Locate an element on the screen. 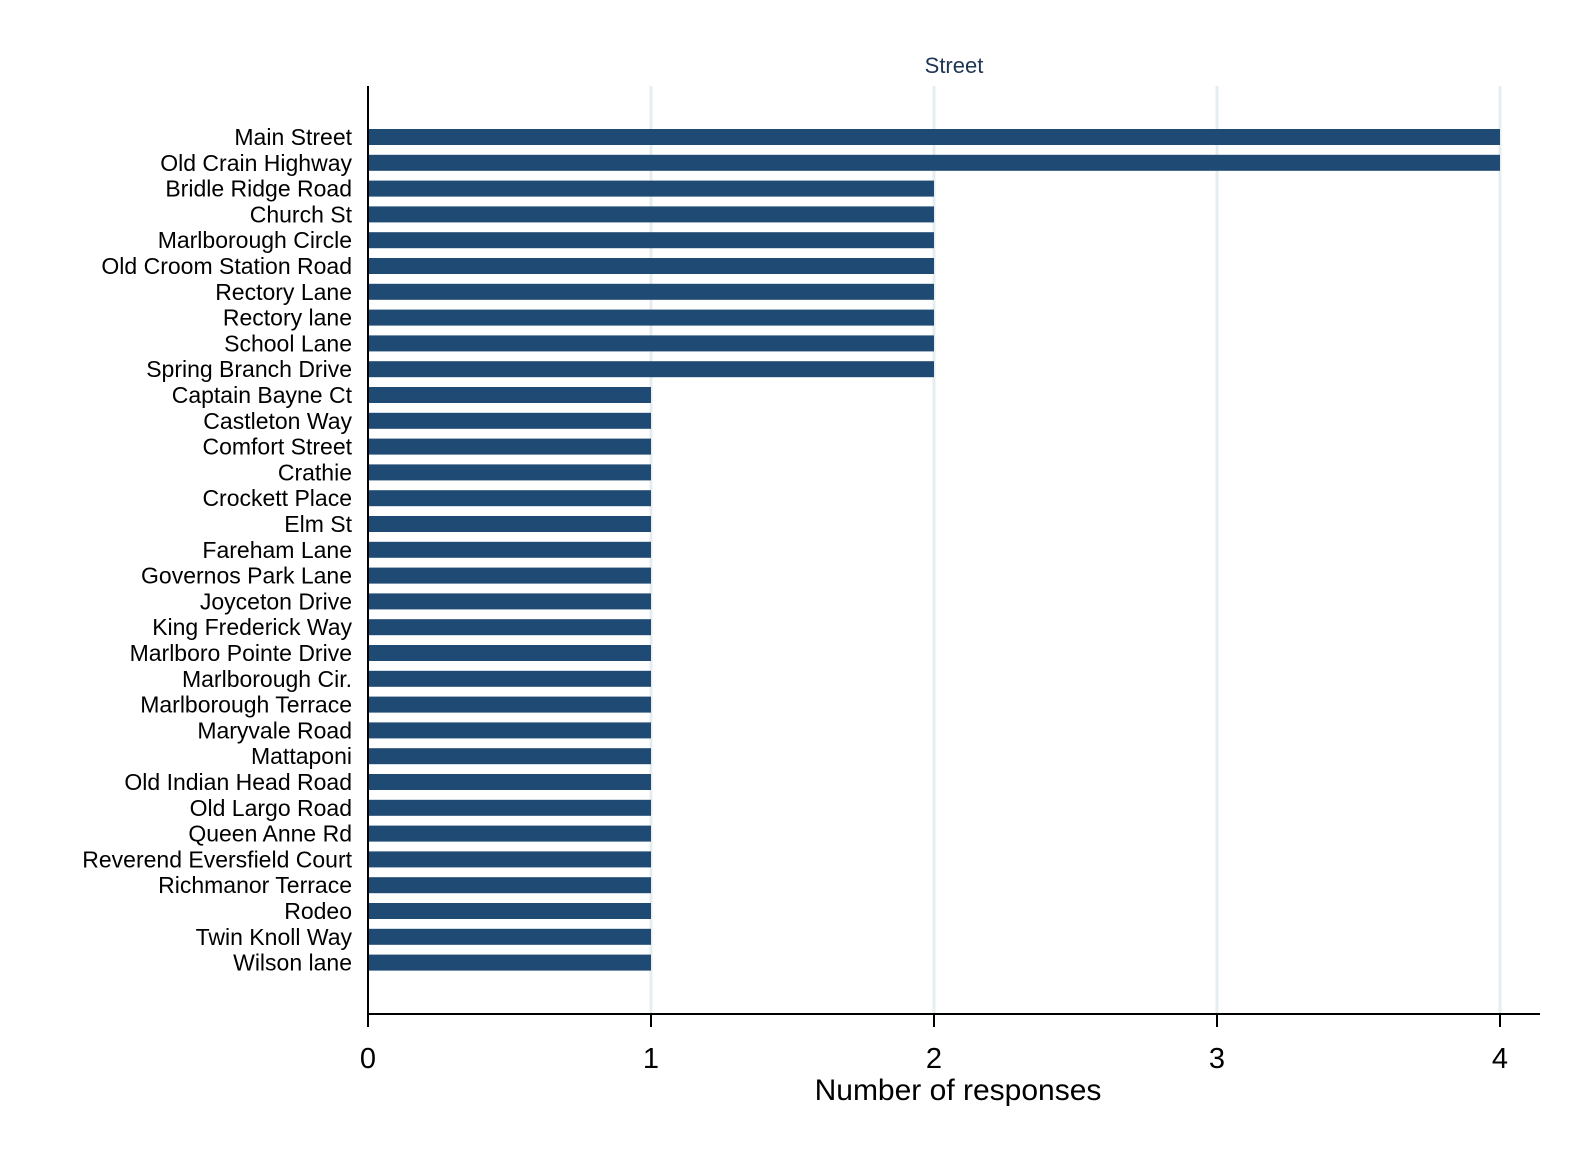 This screenshot has width=1592, height=1170. x-axis-title: Number of responses is located at coordinates (958, 1090).